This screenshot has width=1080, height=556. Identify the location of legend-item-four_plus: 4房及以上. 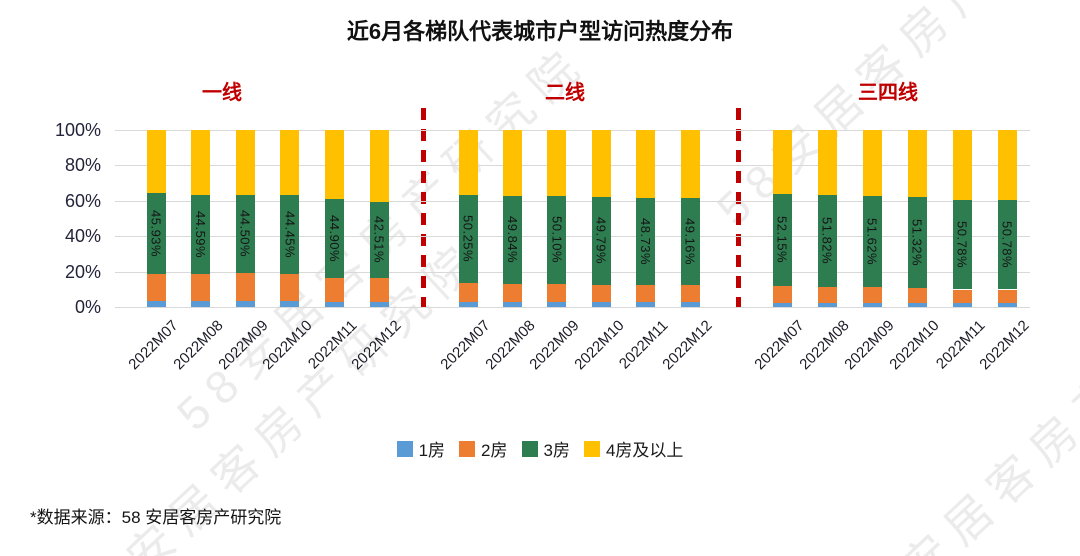
(633, 448).